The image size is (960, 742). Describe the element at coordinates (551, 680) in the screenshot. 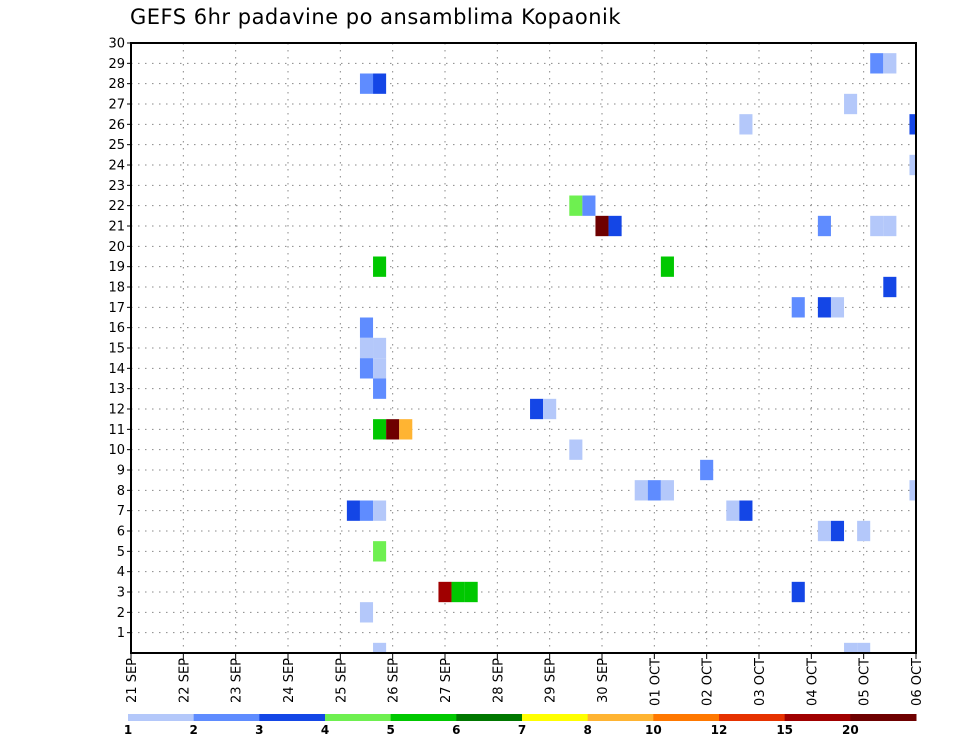

I see `x-tick-label: 29 SEP` at that location.